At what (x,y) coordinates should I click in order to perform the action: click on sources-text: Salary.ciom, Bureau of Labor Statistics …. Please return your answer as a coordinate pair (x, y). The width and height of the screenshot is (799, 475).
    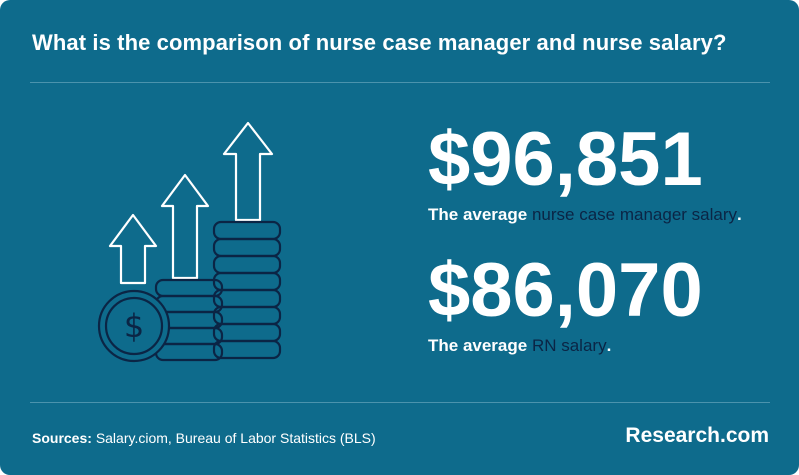
    Looking at the image, I should click on (235, 438).